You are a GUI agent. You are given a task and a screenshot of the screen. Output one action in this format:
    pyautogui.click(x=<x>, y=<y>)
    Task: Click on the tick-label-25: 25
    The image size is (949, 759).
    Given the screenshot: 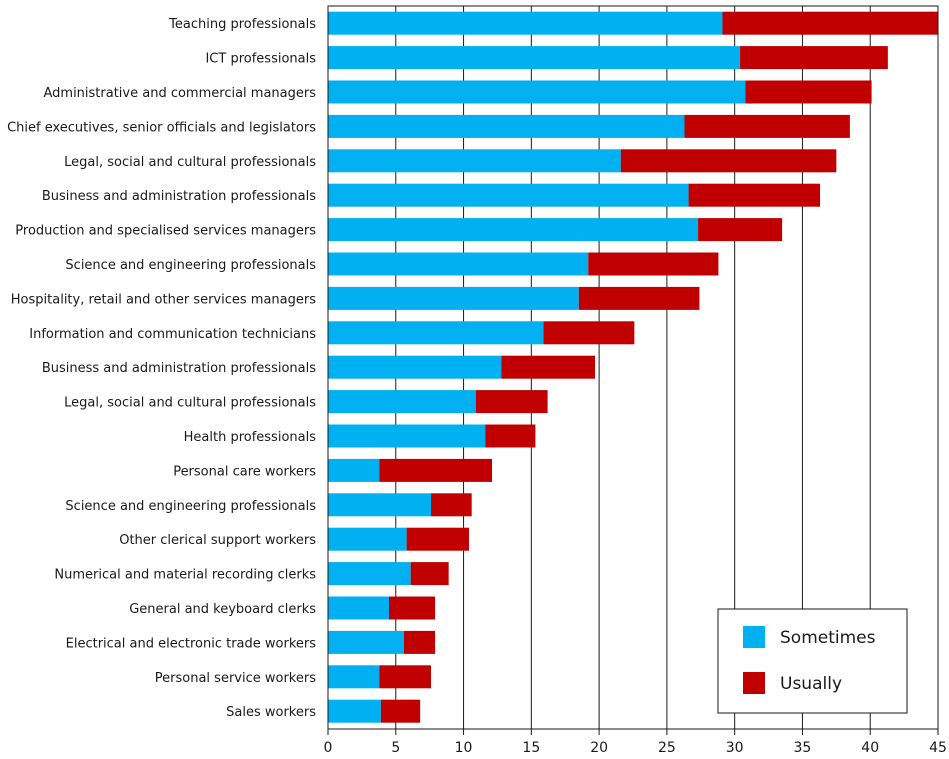 What is the action you would take?
    pyautogui.click(x=667, y=748)
    